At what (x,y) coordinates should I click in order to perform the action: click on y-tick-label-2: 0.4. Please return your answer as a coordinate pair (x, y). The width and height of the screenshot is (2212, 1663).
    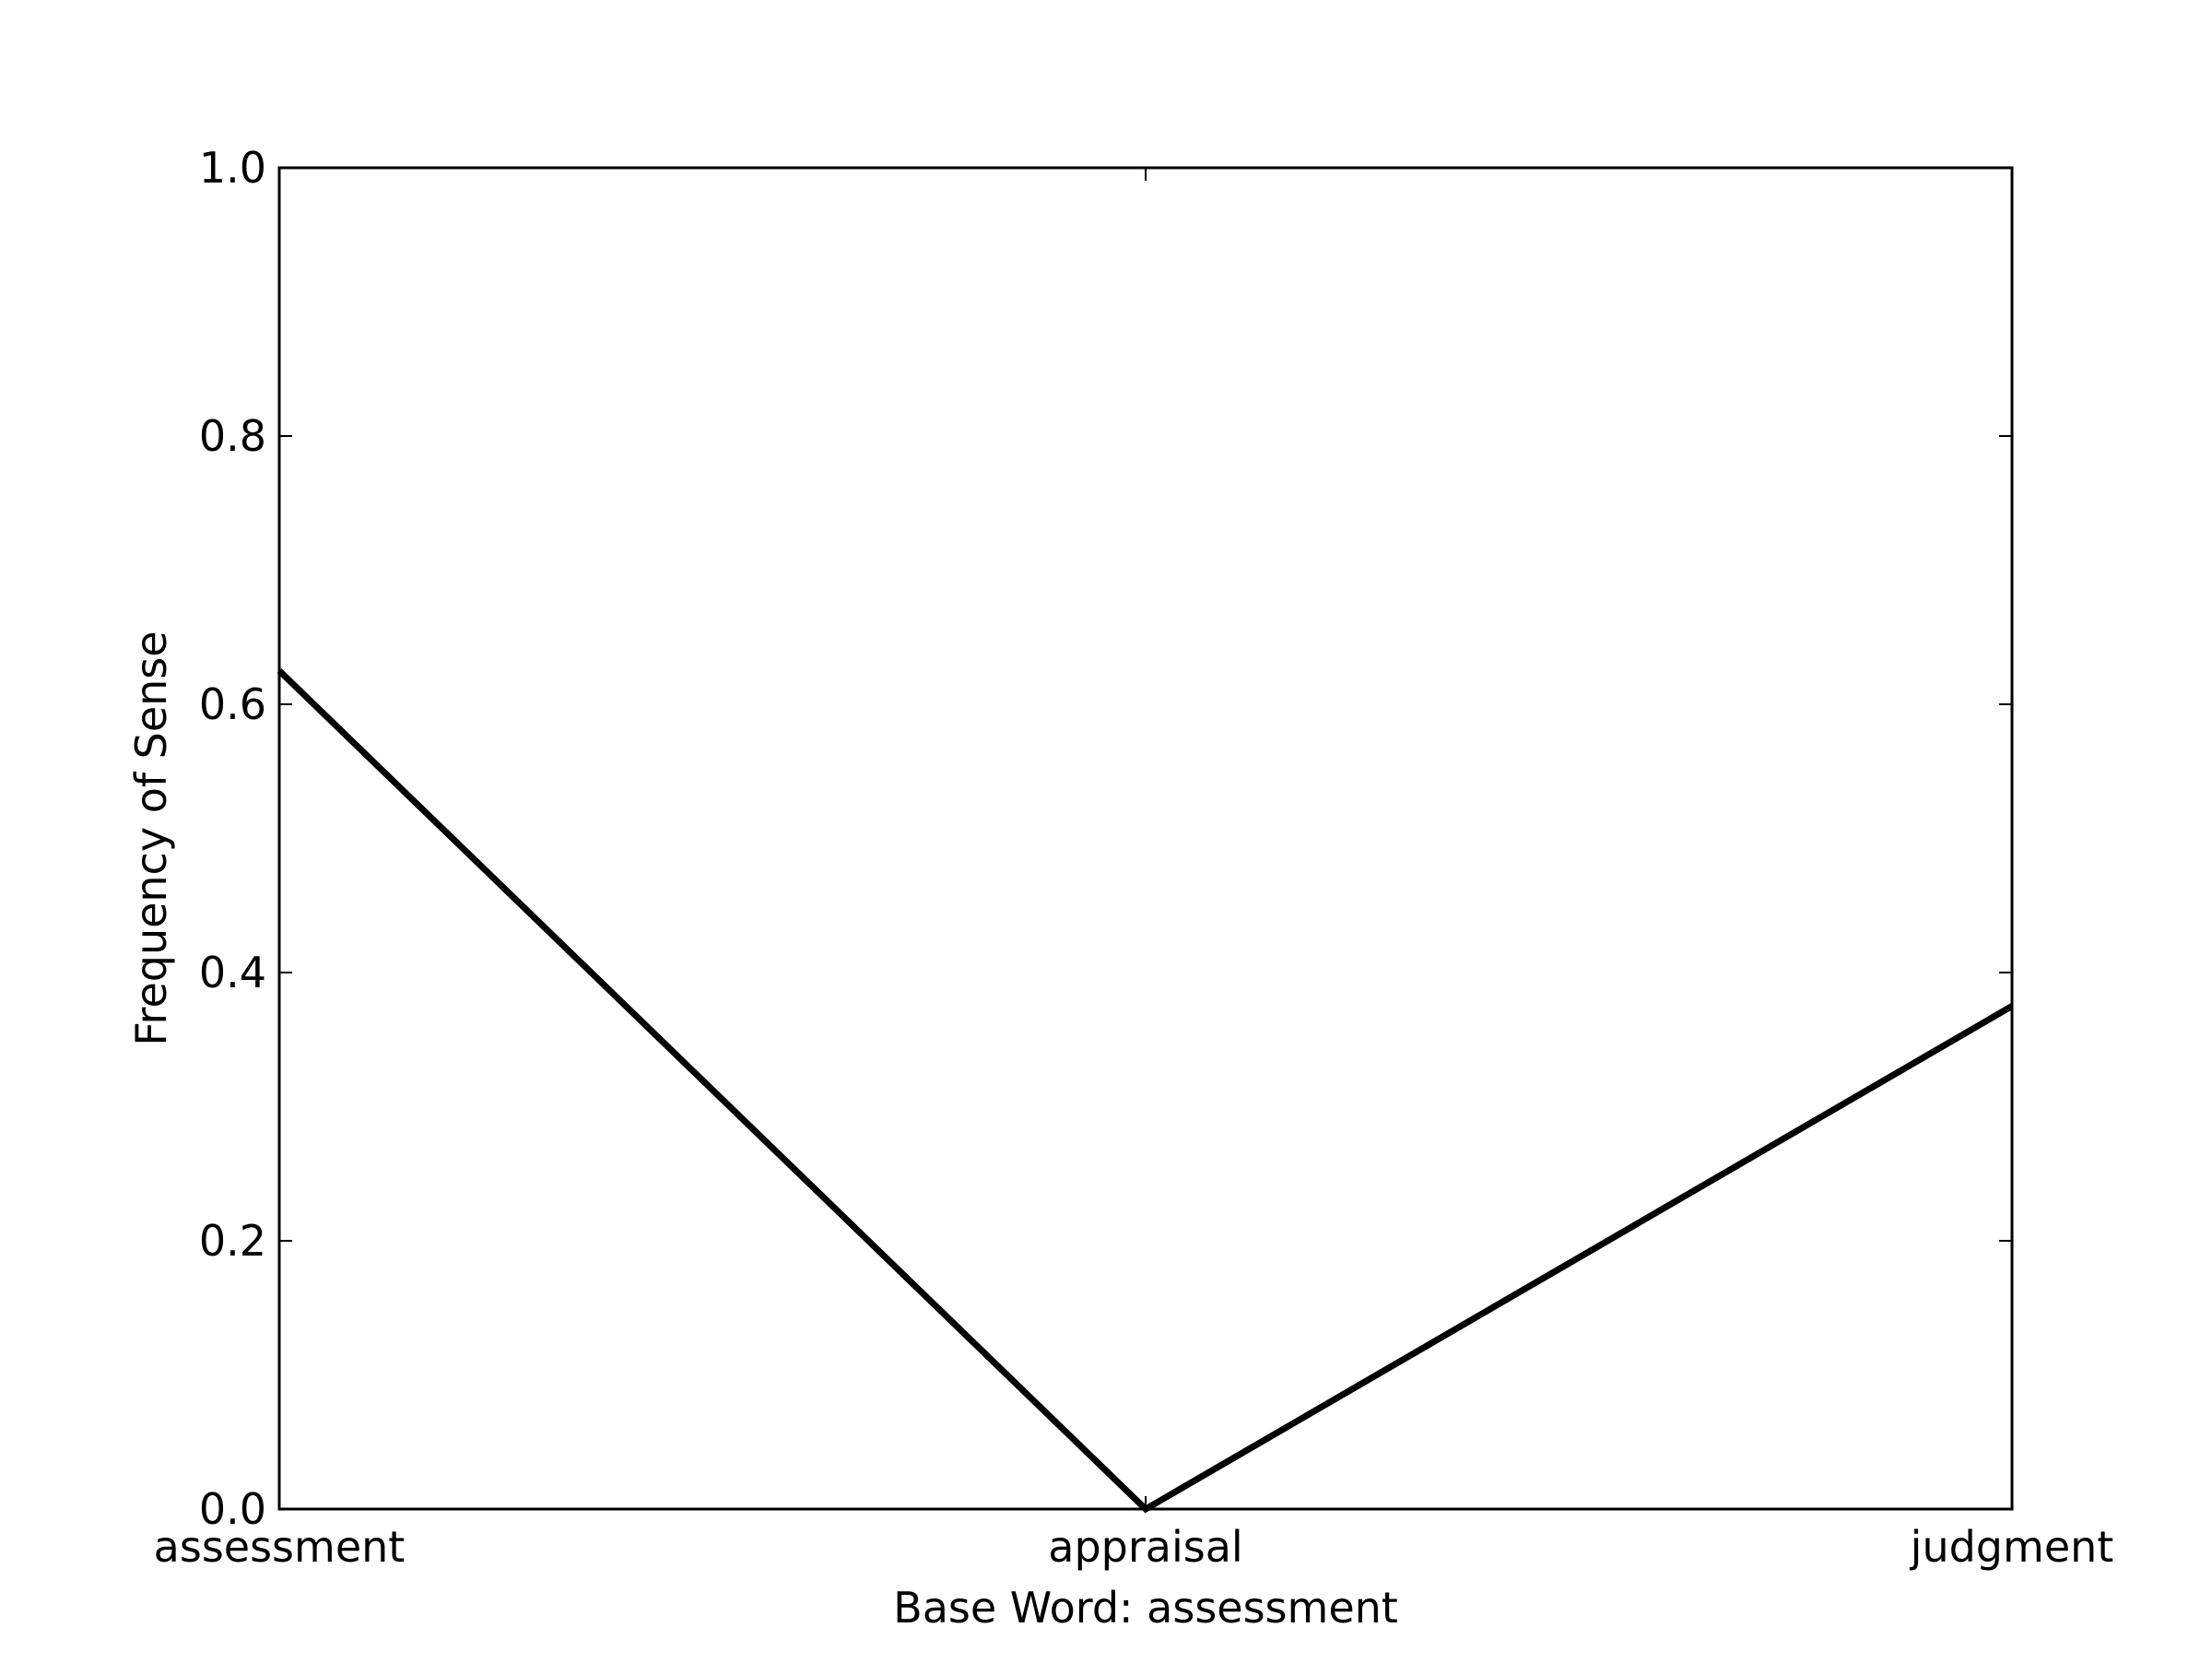
    Looking at the image, I should click on (232, 972).